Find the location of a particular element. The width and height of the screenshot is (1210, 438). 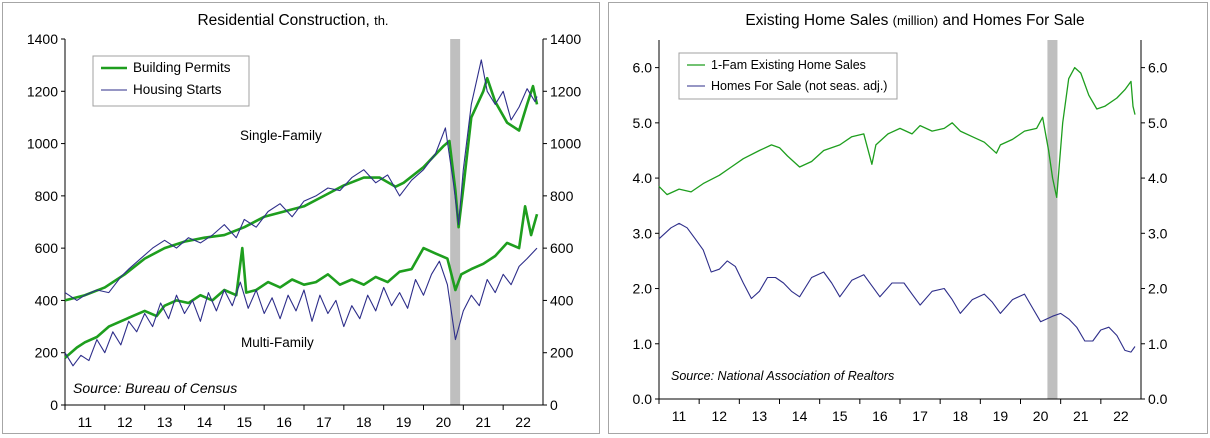

y-tick-label-left: 4.0 is located at coordinates (643, 178).